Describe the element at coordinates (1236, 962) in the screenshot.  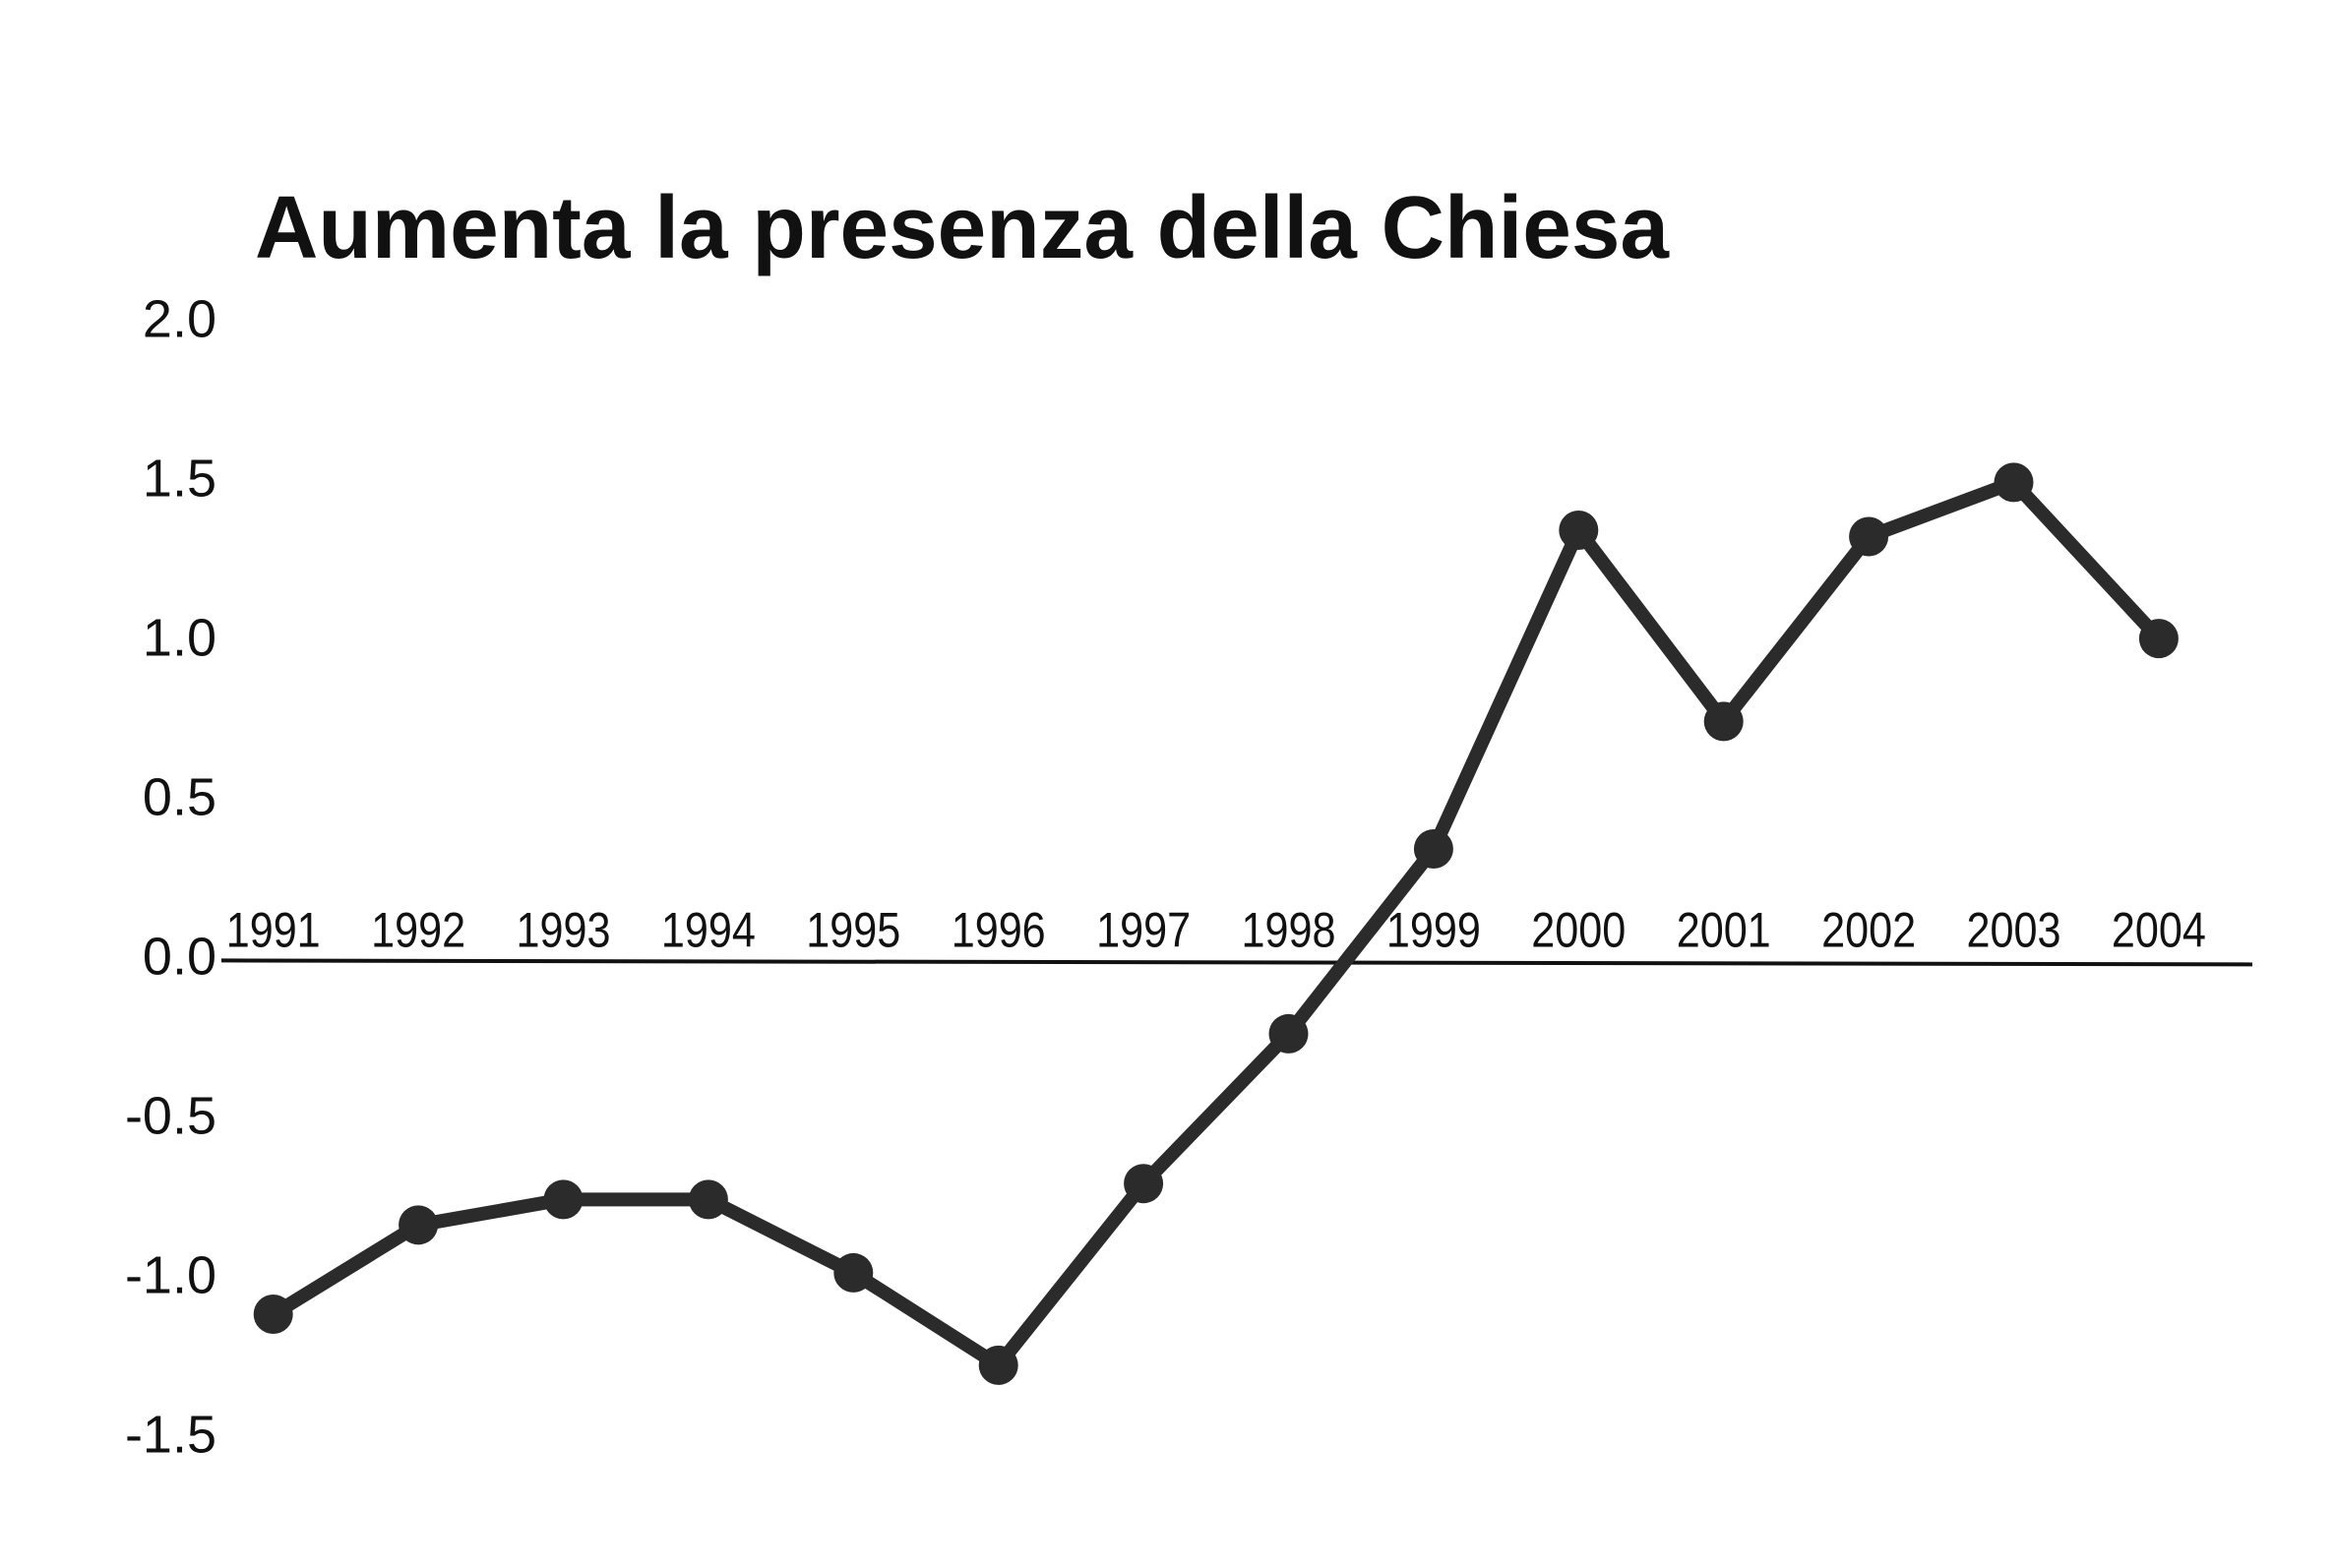
I see `zero-line` at that location.